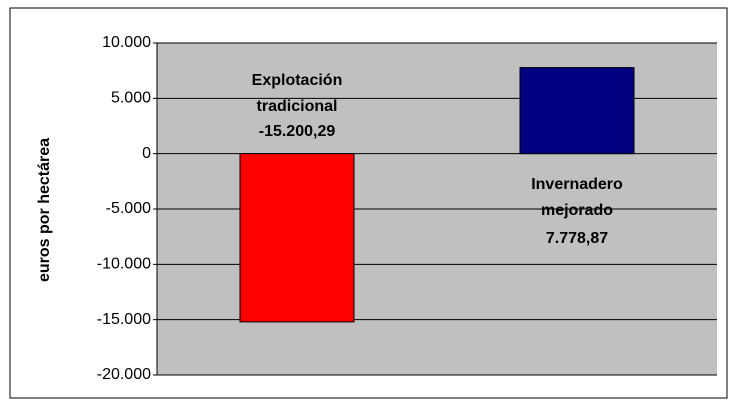 This screenshot has width=734, height=401. What do you see at coordinates (44, 210) in the screenshot?
I see `y-axis-title: euros por hectárea` at bounding box center [44, 210].